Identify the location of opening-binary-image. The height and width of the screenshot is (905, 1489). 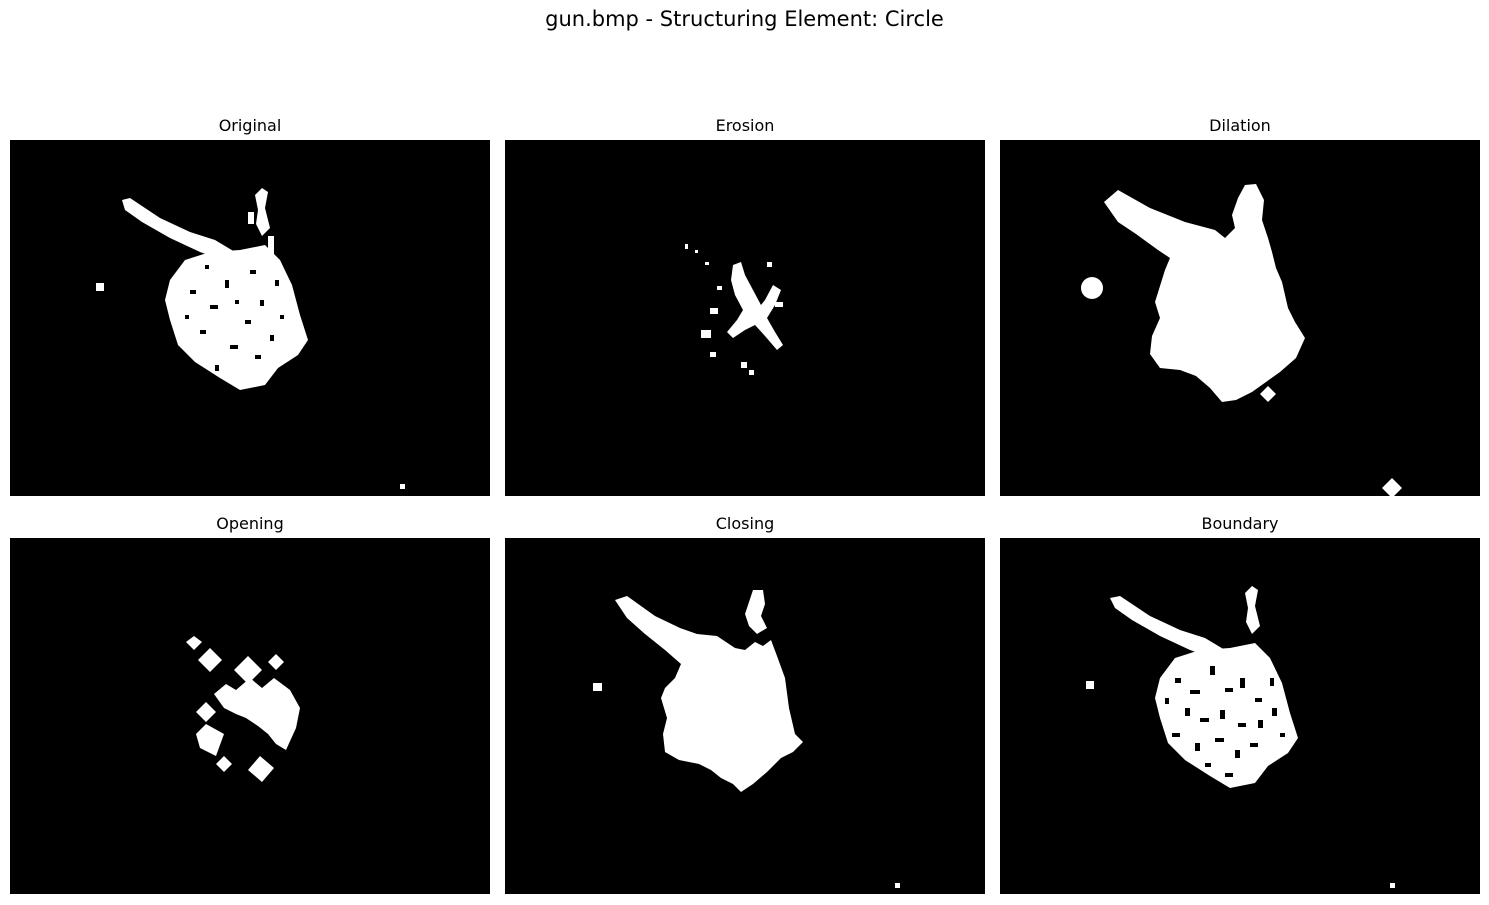
(250, 716).